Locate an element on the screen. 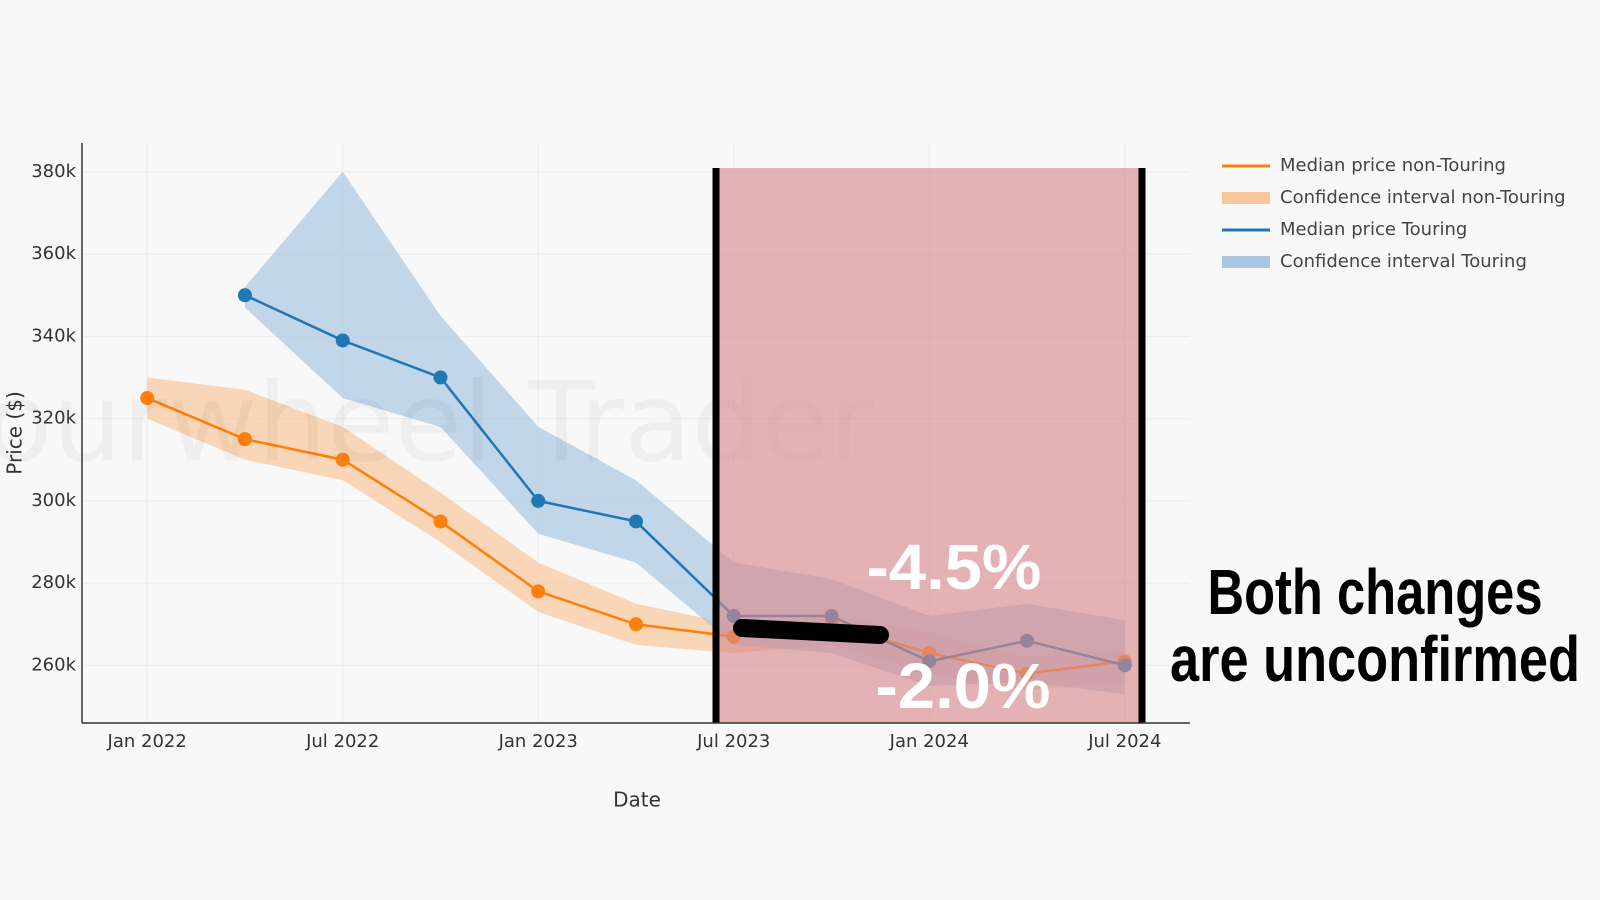 This screenshot has width=1600, height=900. x-axis-title: Date is located at coordinates (637, 800).